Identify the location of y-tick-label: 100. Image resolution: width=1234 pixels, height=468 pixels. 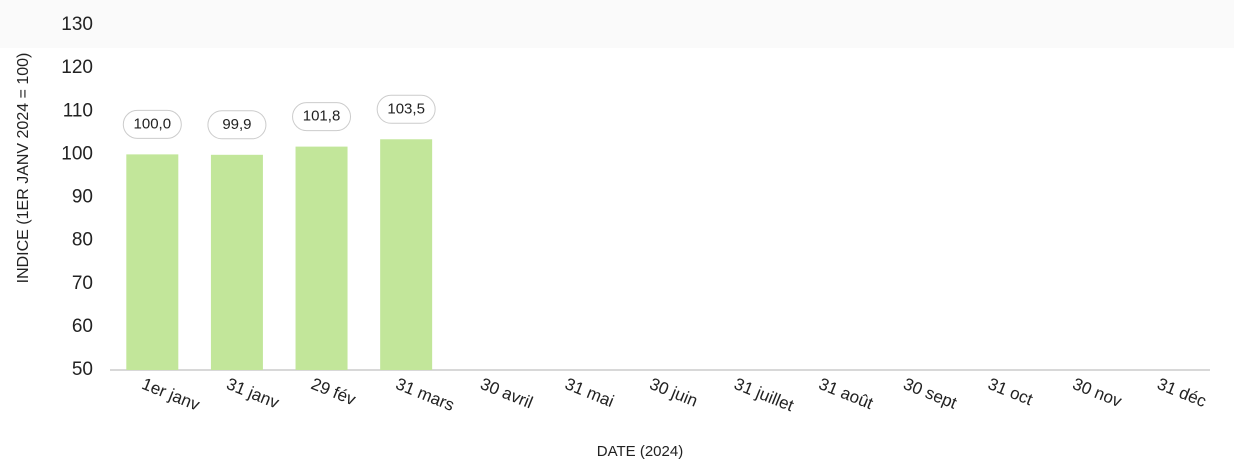
(77, 153).